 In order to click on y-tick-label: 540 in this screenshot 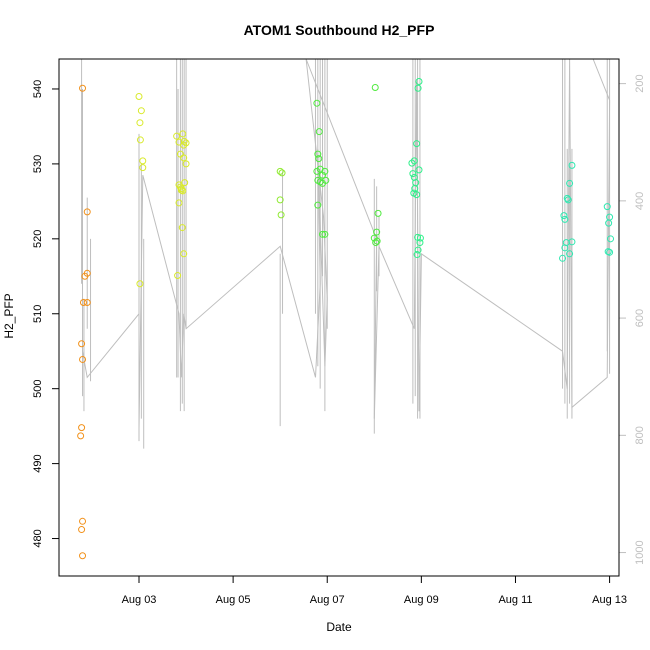, I will do `click(38, 89)`.